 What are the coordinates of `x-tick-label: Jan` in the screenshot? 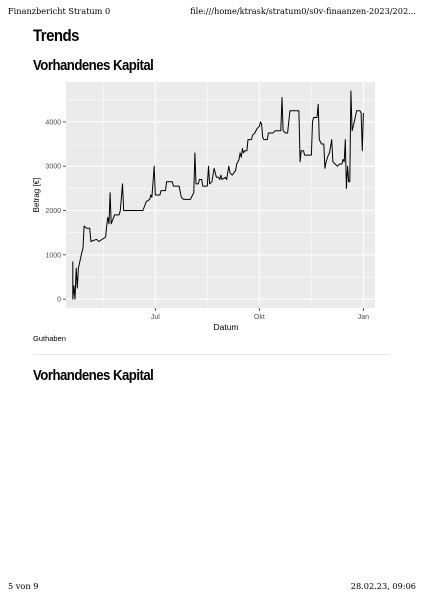 It's located at (363, 317).